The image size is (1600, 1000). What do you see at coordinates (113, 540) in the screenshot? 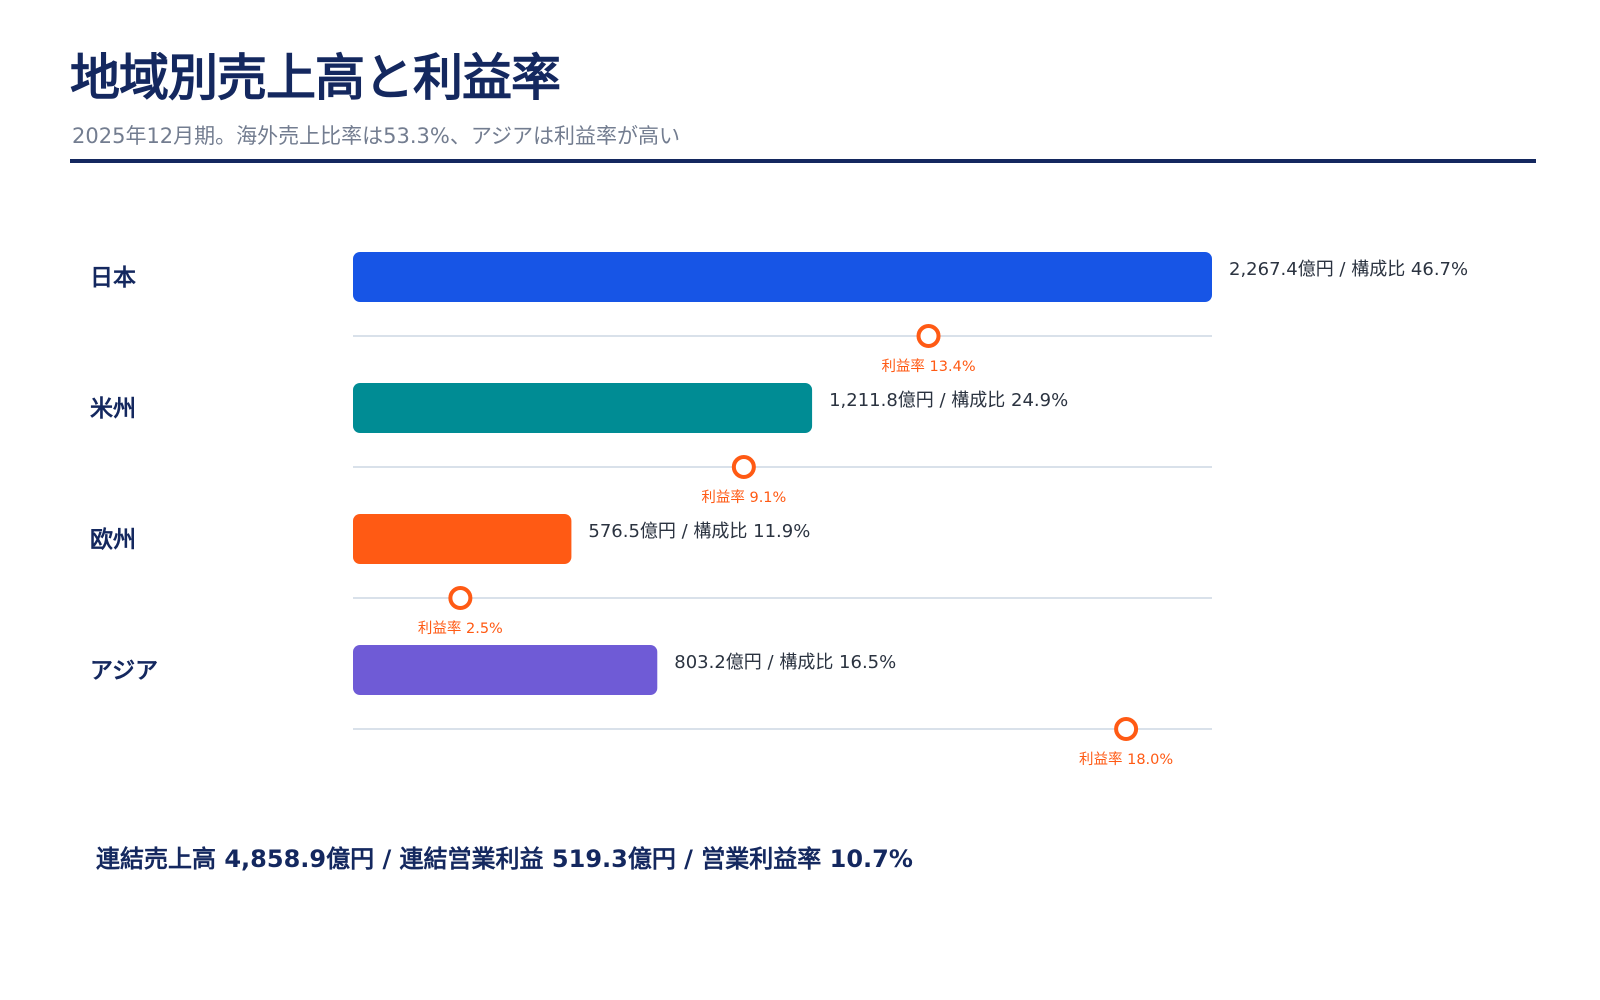
I see `region-label: 欧州` at bounding box center [113, 540].